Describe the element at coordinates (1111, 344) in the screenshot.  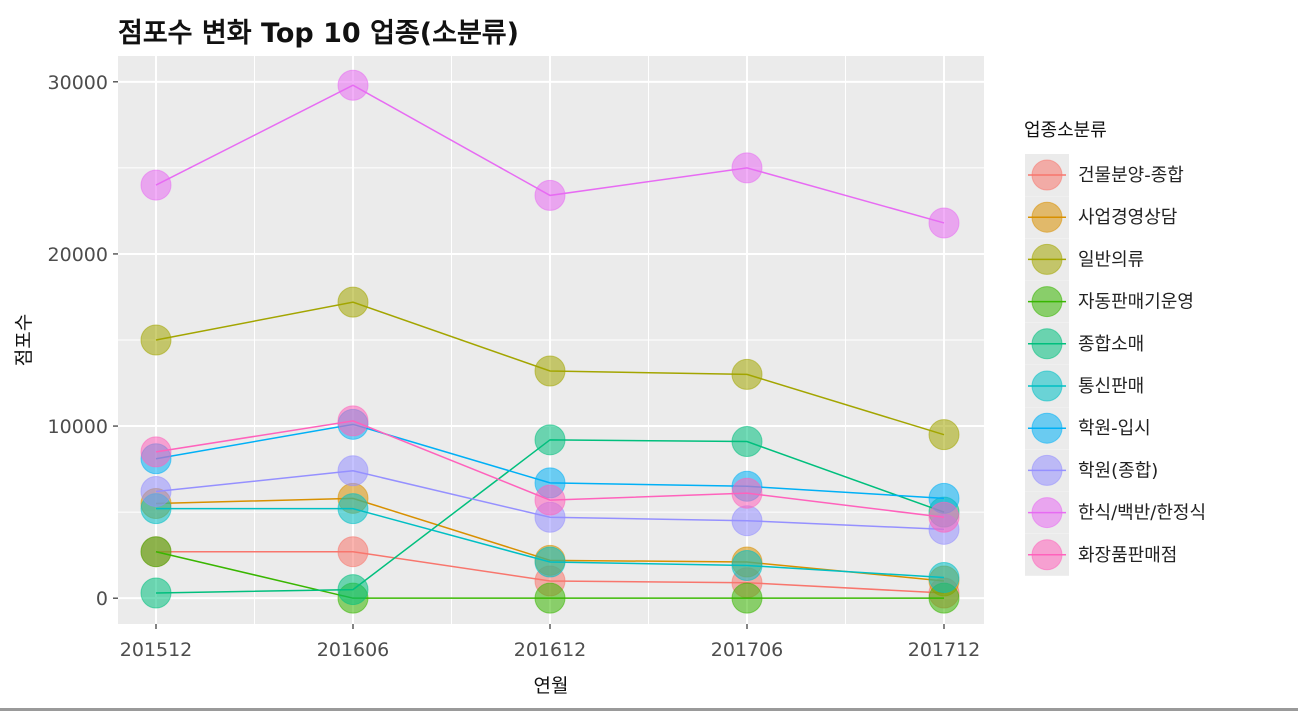
I see `legend-label: 종합소매` at that location.